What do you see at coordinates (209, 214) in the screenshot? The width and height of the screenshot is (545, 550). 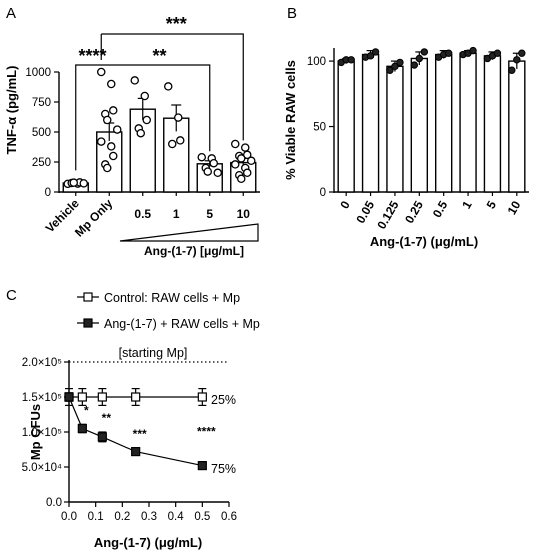 I see `panel-a-x-tick-label: 5` at bounding box center [209, 214].